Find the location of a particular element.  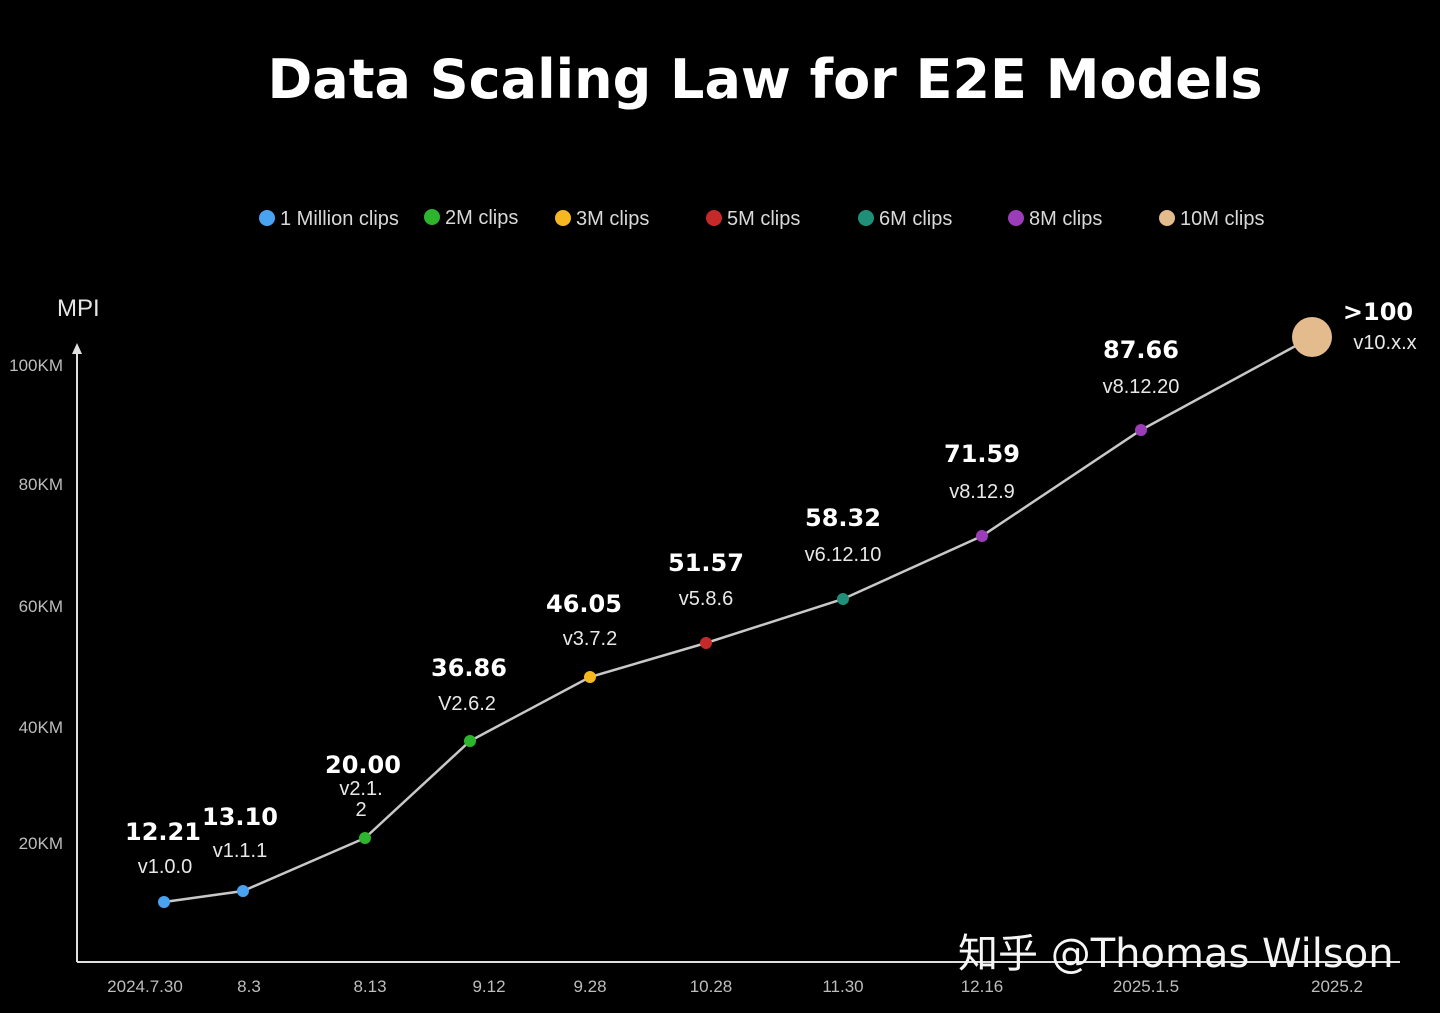

legend-label: 8M clips is located at coordinates (1065, 219).